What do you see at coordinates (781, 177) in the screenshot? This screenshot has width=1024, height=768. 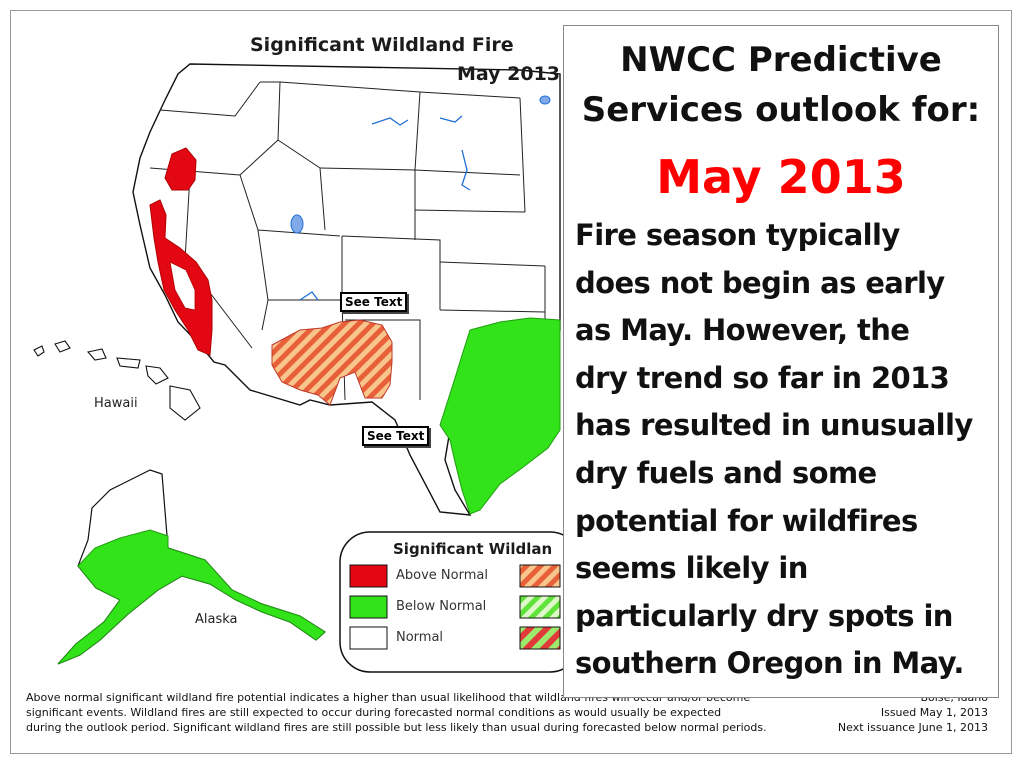 I see `info-month: May 2013` at bounding box center [781, 177].